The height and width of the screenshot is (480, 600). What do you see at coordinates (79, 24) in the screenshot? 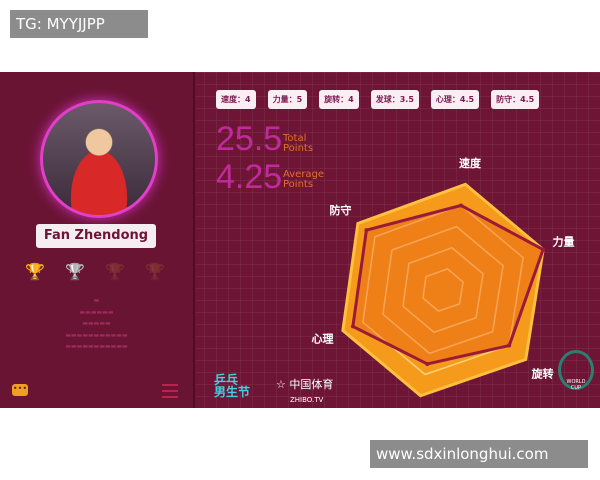
I see `tag-label: TG: MYYJJPP` at bounding box center [79, 24].